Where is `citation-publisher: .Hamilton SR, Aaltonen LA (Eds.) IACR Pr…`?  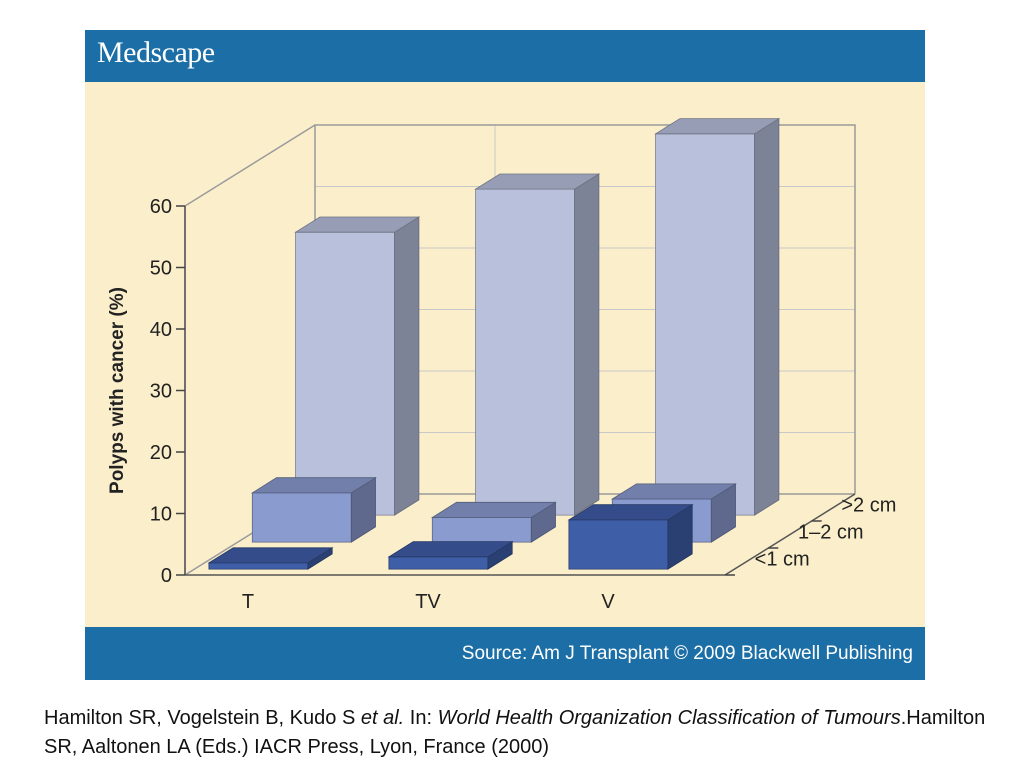
citation-publisher: .Hamilton SR, Aaltonen LA (Eds.) IACR Pr… is located at coordinates (515, 732).